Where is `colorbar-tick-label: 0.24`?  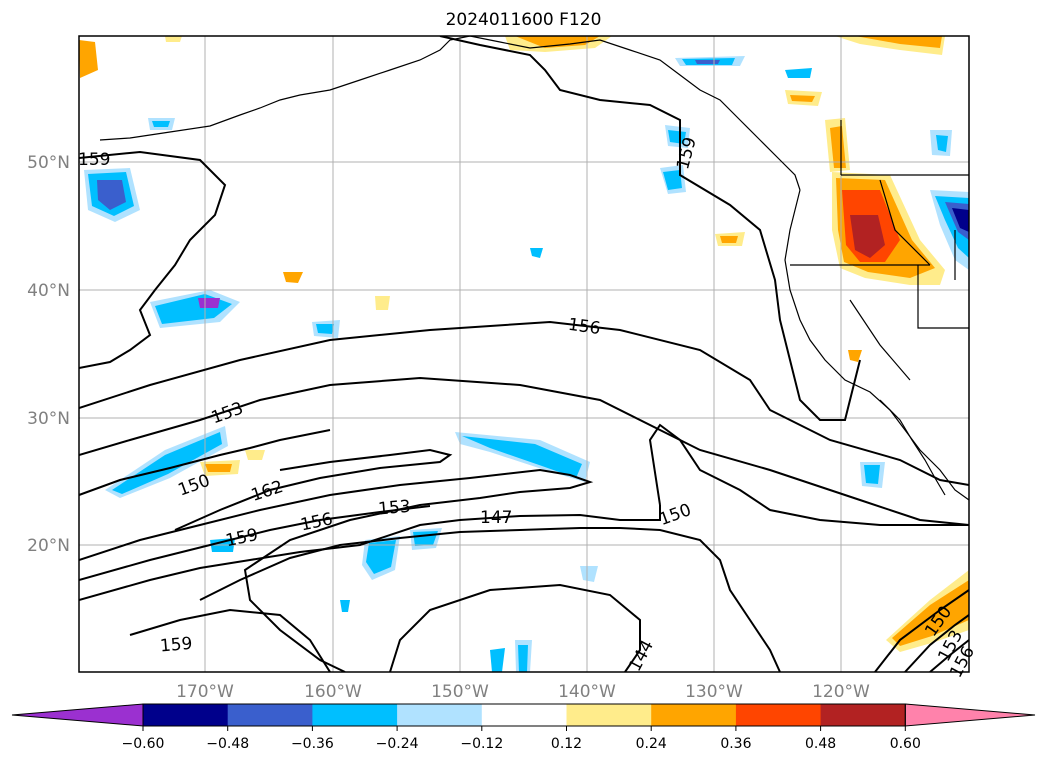
colorbar-tick-label: 0.24 is located at coordinates (651, 744).